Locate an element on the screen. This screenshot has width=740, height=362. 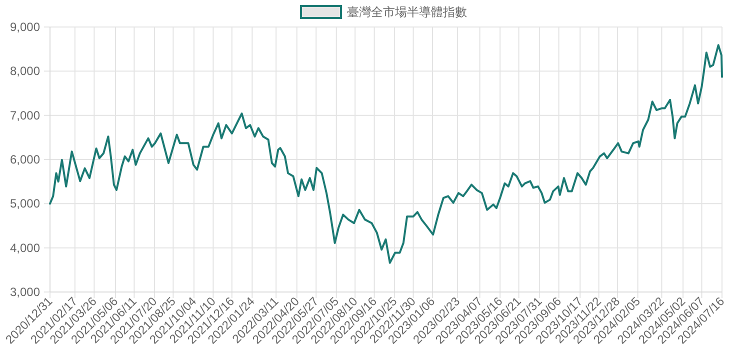
y-tick-label: 3,000 is located at coordinates (25, 292).